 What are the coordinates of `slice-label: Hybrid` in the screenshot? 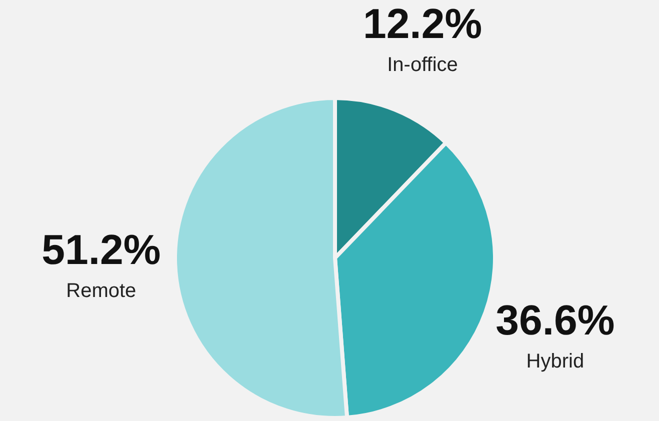 It's located at (555, 361).